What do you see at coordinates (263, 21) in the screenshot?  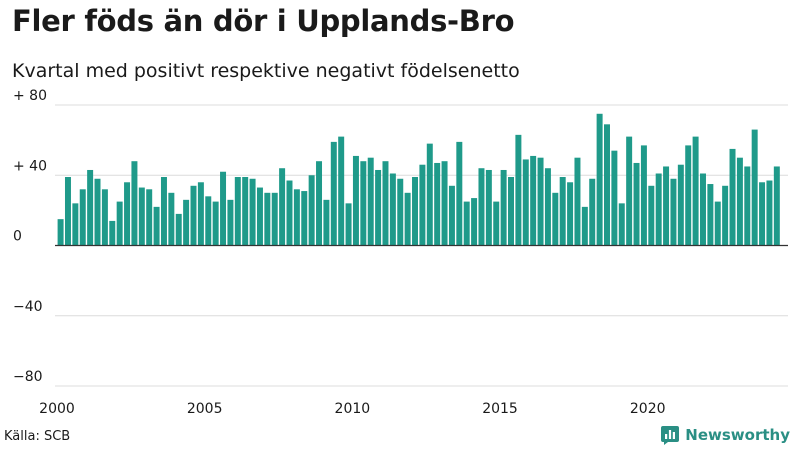 I see `chart-title: Fler föds än dör i Upplands-Bro` at bounding box center [263, 21].